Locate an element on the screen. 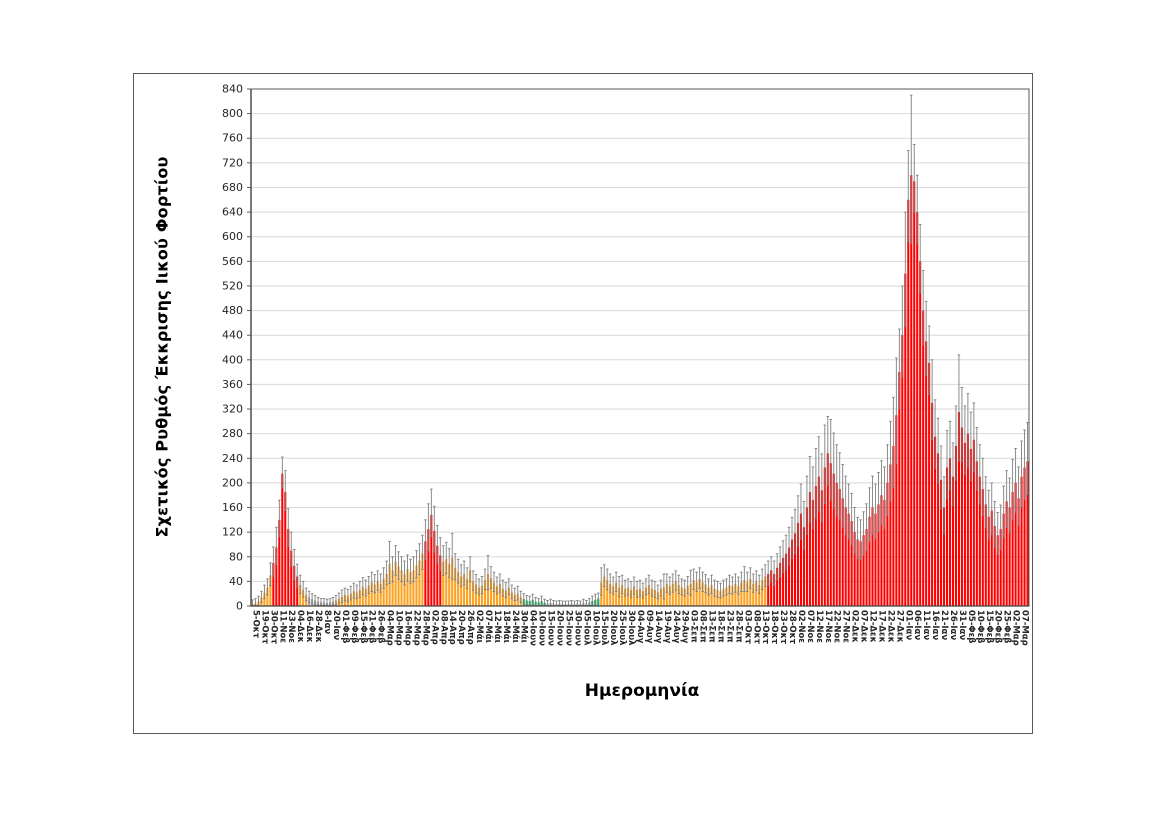 This screenshot has width=1169, height=826. x-tick-label: 28-Δεκ is located at coordinates (318, 626).